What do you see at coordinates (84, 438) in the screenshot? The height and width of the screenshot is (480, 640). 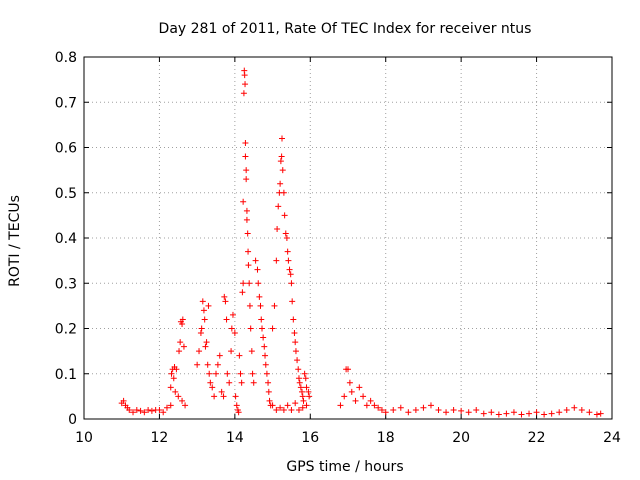 I see `x-tick-label: 10` at bounding box center [84, 438].